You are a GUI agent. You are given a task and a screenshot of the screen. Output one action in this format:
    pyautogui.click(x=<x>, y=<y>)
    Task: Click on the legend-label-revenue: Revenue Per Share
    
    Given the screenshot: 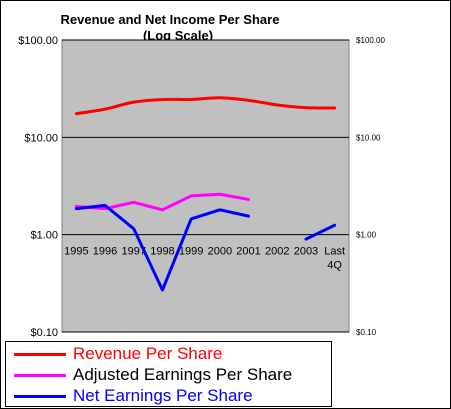 What is the action you would take?
    pyautogui.click(x=148, y=353)
    